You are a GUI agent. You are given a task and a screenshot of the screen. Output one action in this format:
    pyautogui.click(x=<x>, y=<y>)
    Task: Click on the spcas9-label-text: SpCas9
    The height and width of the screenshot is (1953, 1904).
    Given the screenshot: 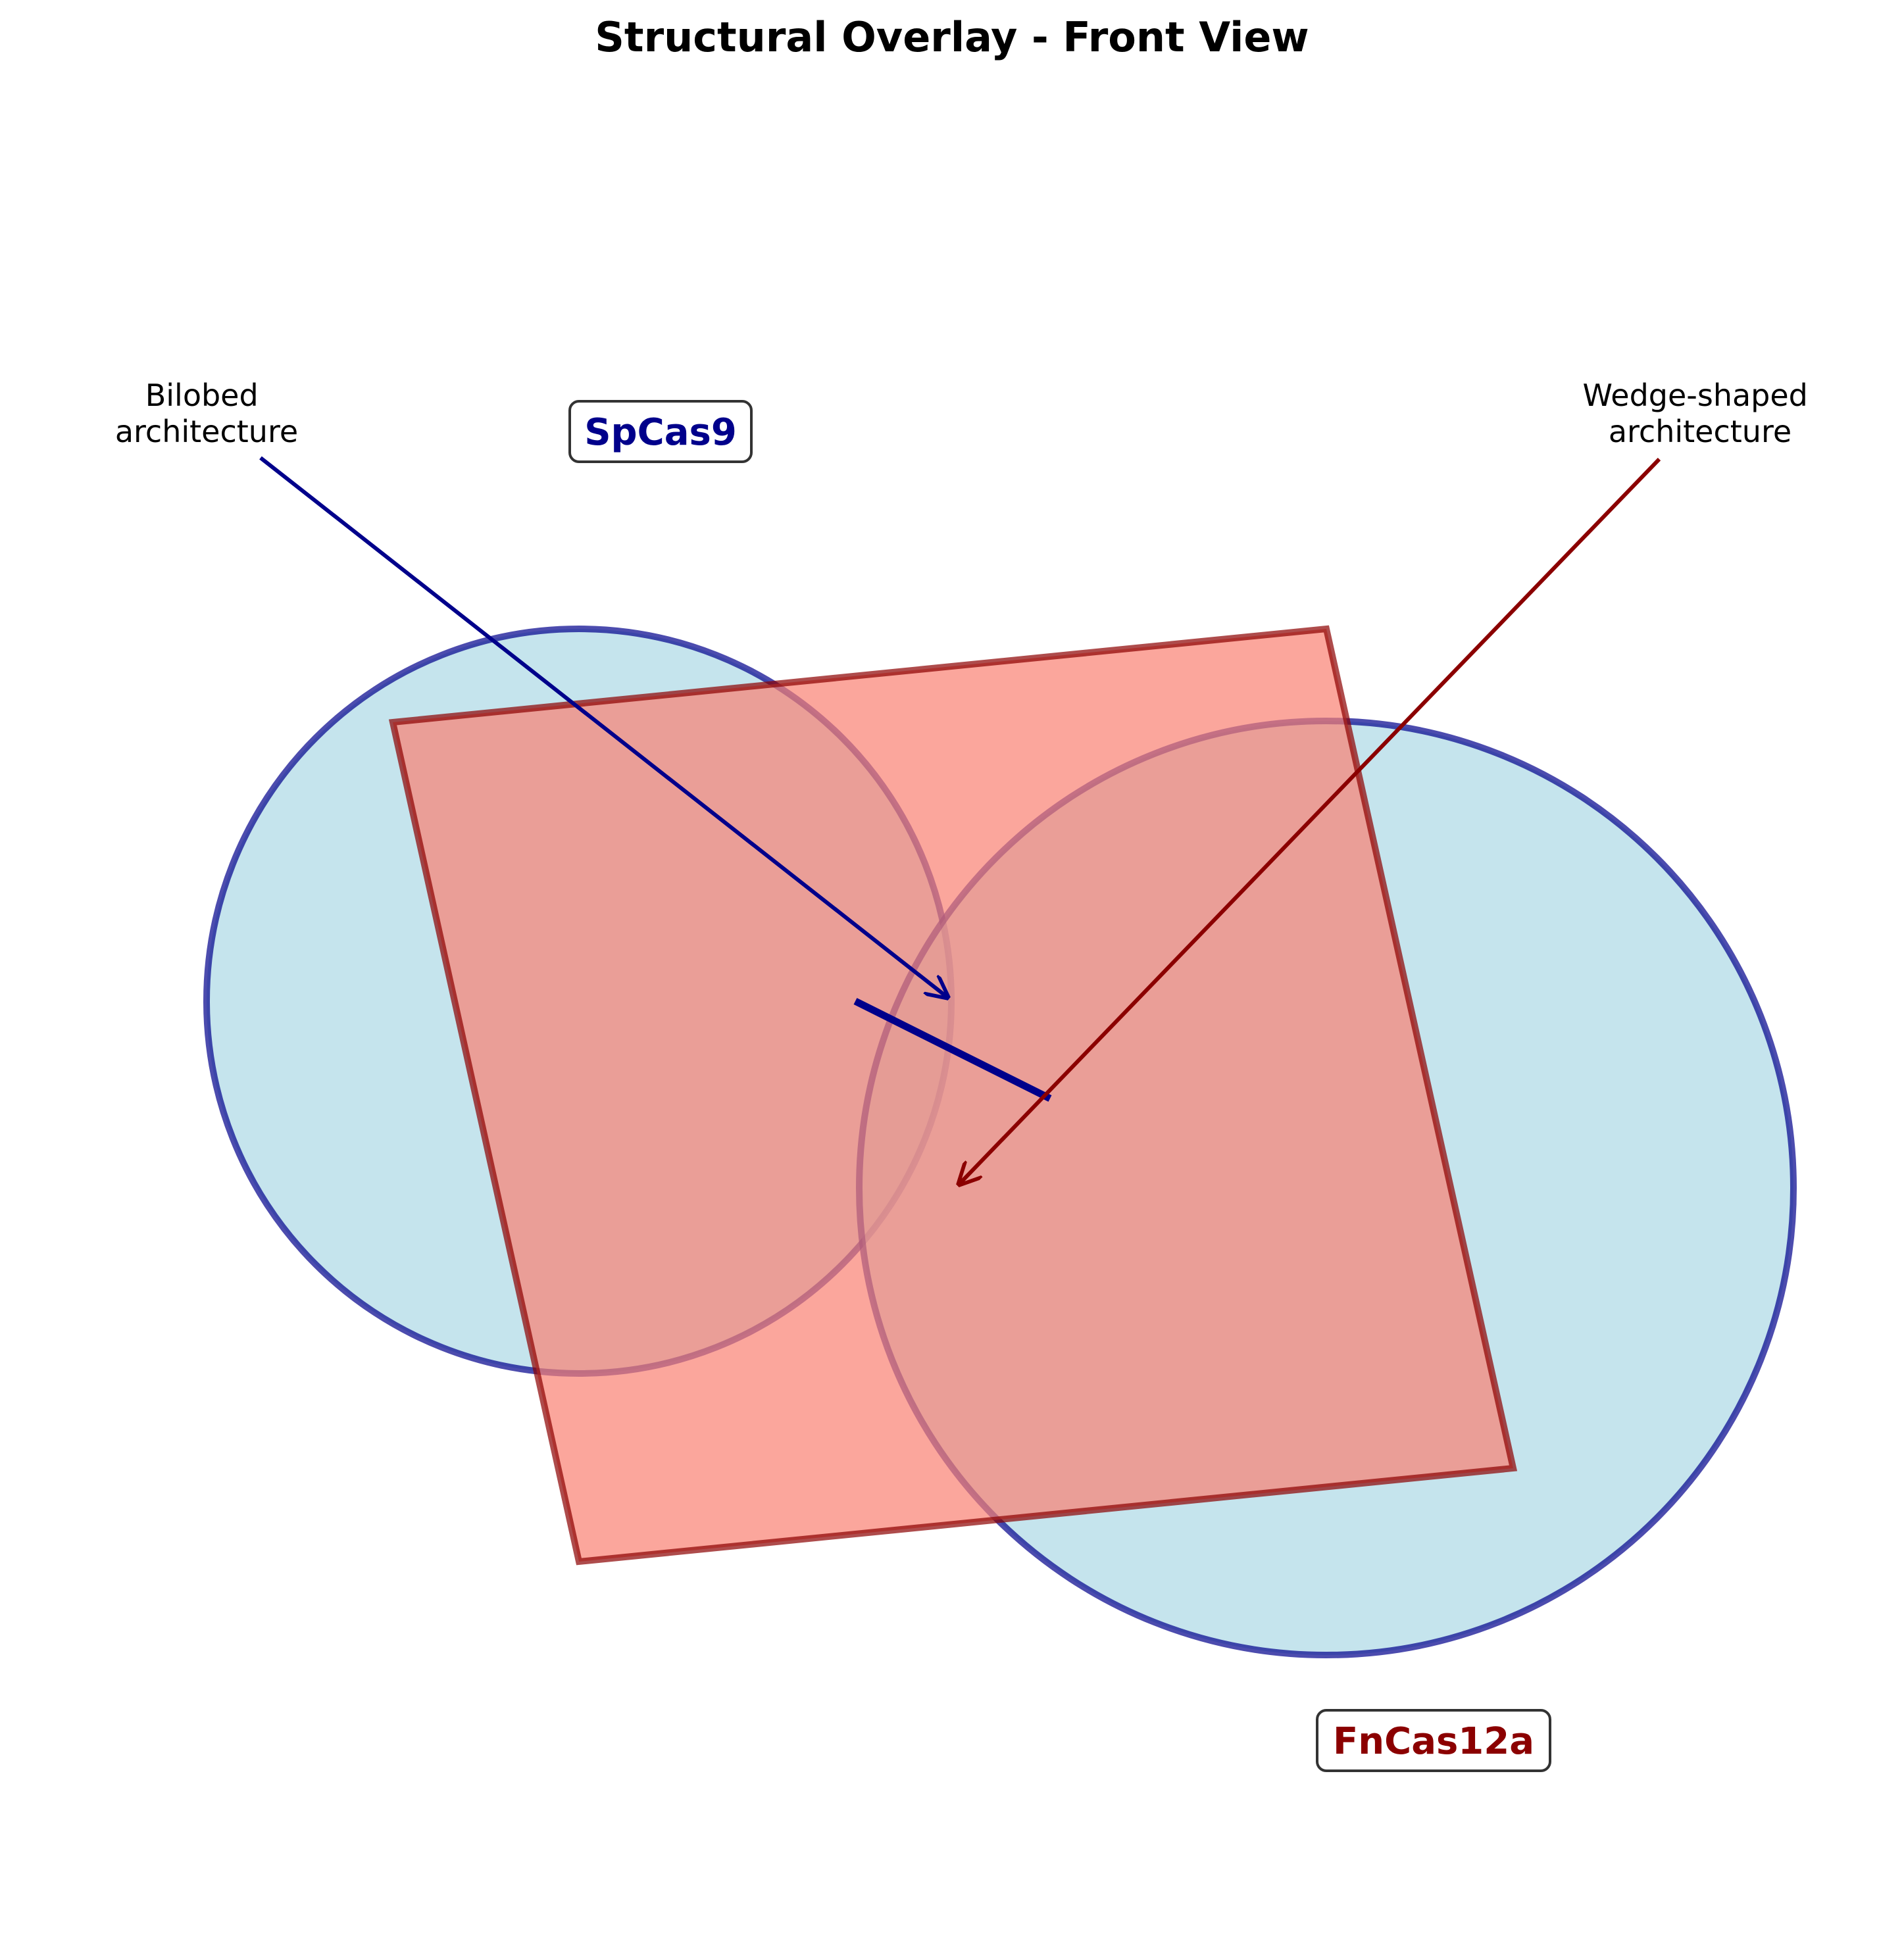 What is the action you would take?
    pyautogui.click(x=660, y=432)
    